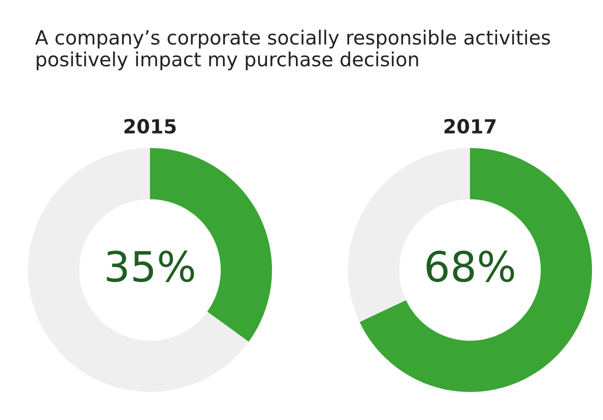  What do you see at coordinates (470, 266) in the screenshot?
I see `data-label: 68%` at bounding box center [470, 266].